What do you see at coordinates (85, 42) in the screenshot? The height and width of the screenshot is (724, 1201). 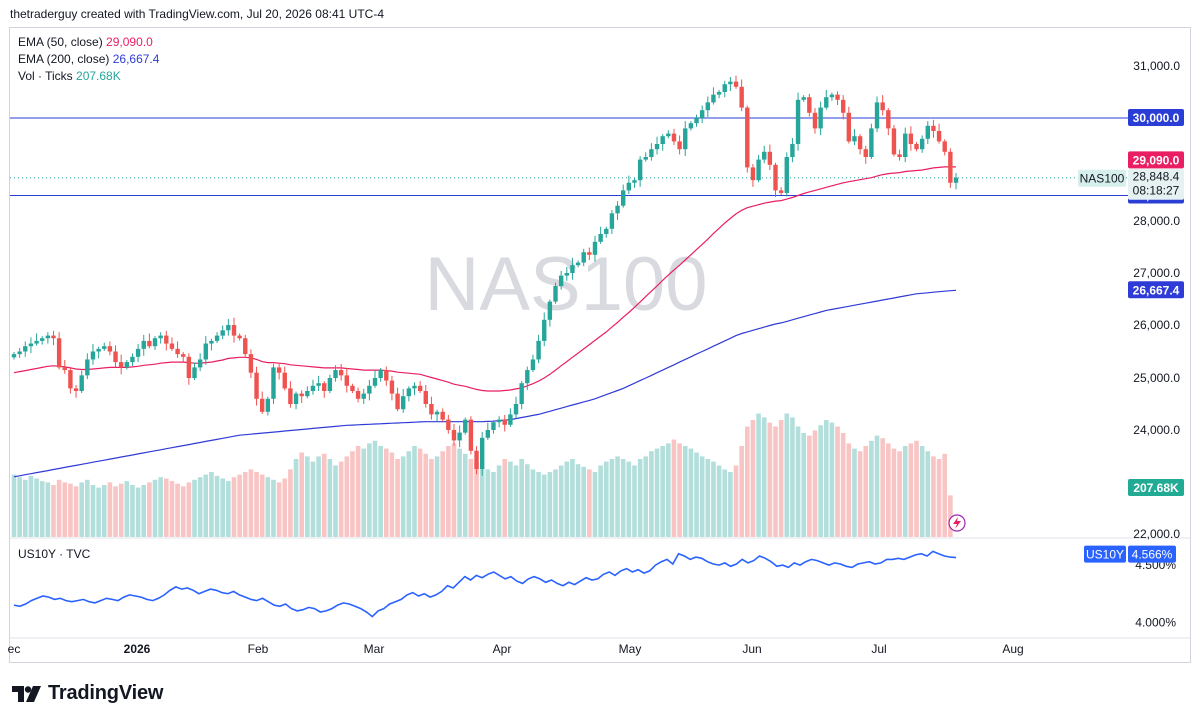 I see `legend-ema50: EMA (50, close) 29,090.0` at bounding box center [85, 42].